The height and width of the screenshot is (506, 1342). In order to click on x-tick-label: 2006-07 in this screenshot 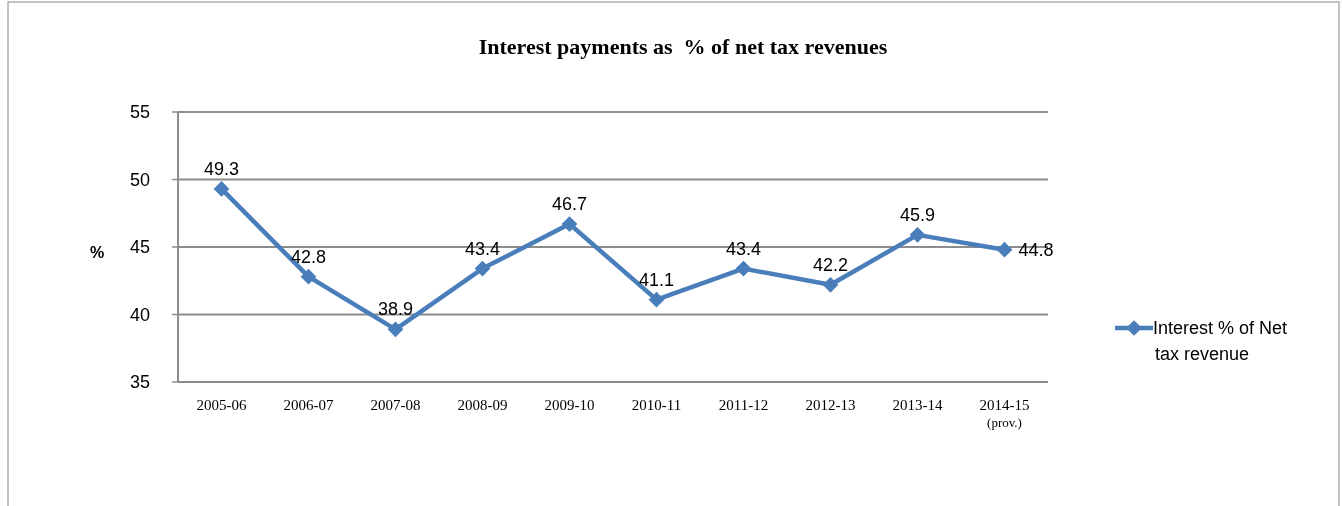, I will do `click(308, 405)`.